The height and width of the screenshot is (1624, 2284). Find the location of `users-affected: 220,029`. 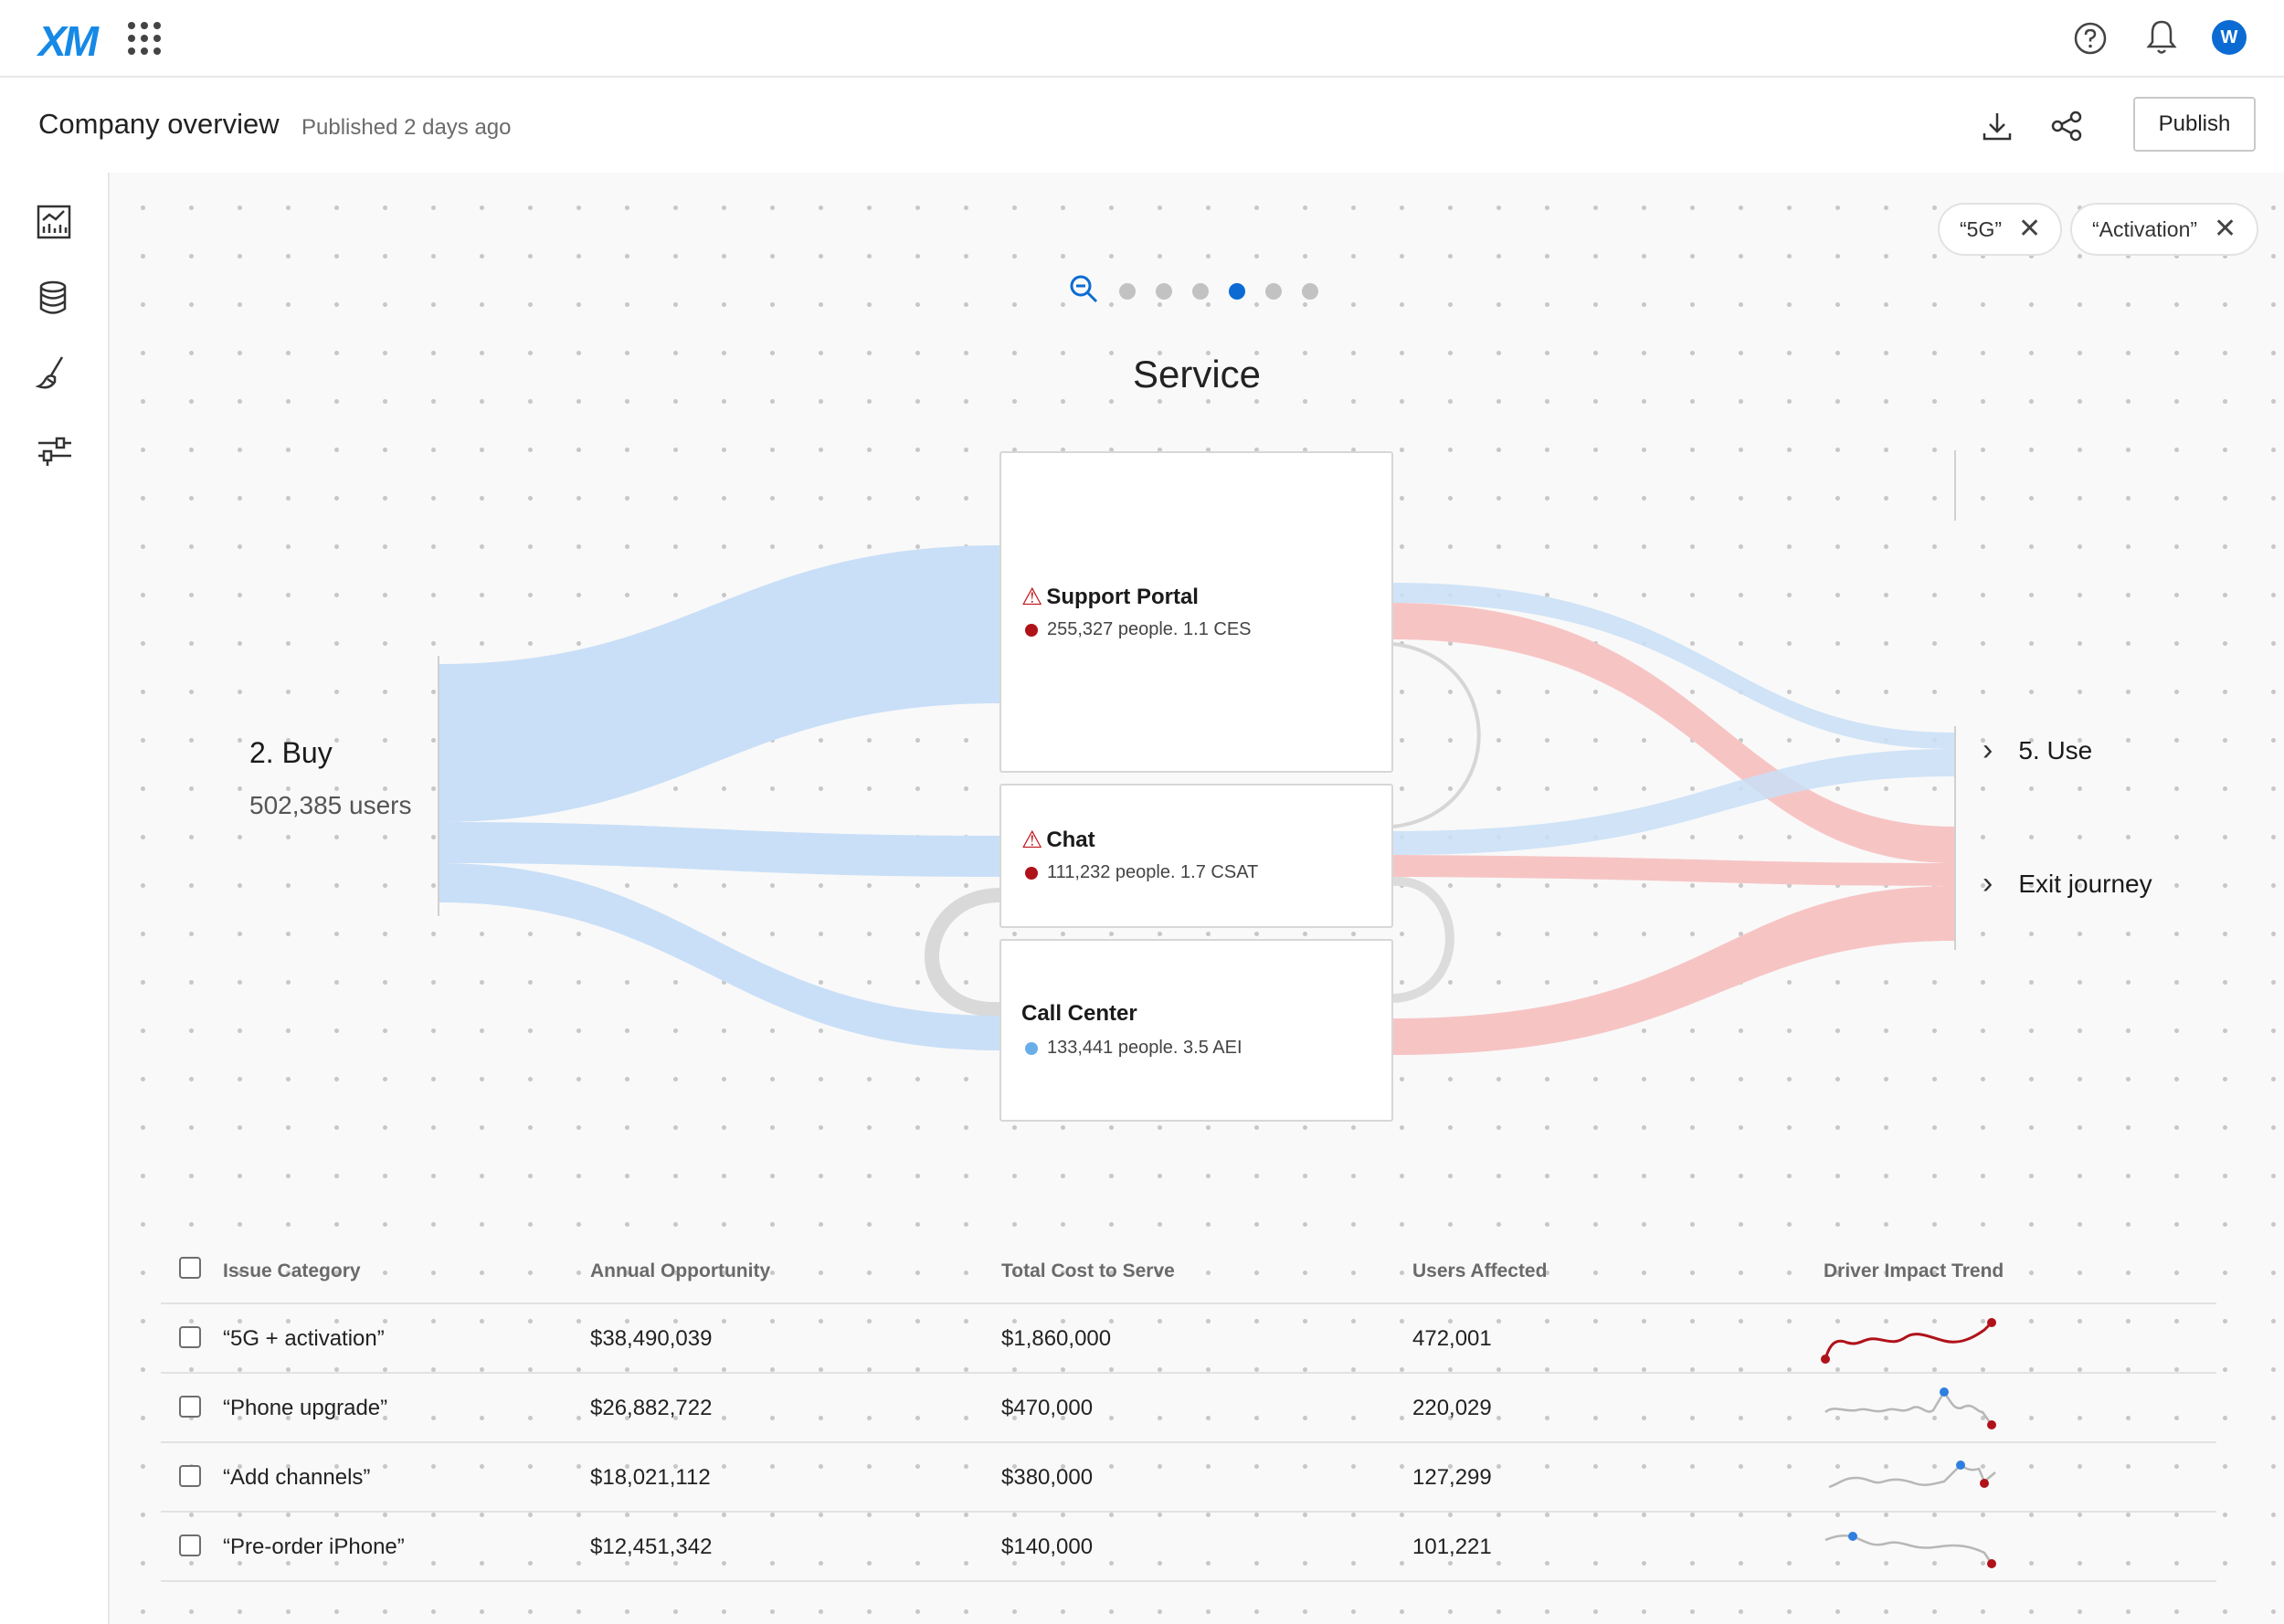

users-affected: 220,029 is located at coordinates (1452, 1408).